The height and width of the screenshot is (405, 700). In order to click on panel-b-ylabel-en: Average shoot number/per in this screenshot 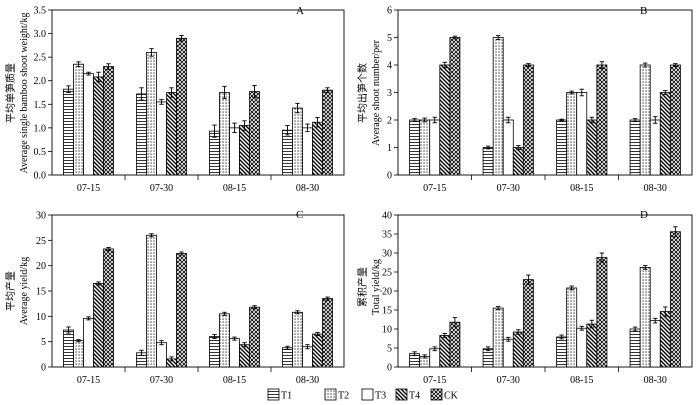, I will do `click(376, 92)`.